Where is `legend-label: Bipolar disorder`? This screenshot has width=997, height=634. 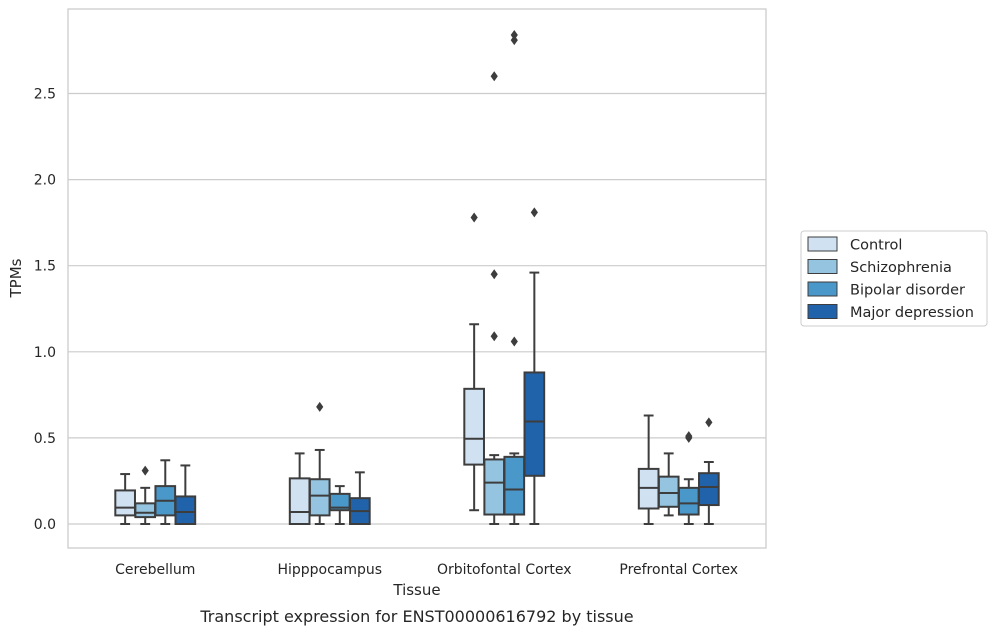
legend-label: Bipolar disorder is located at coordinates (907, 291).